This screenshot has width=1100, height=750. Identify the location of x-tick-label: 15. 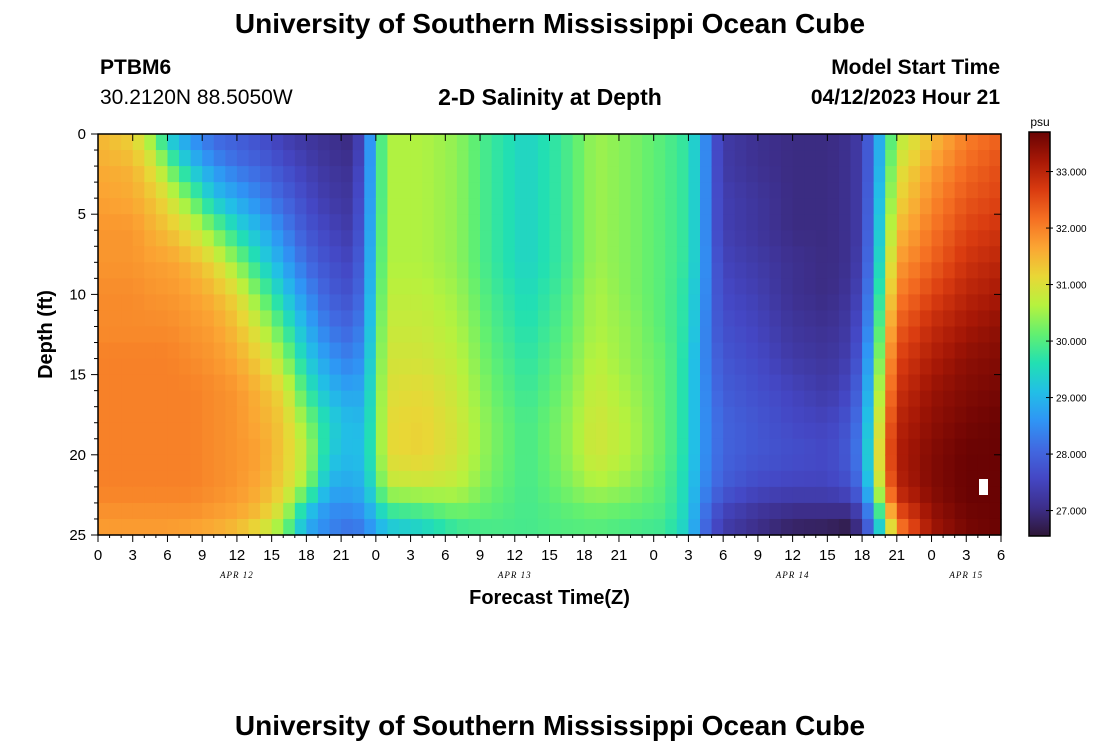
(271, 555).